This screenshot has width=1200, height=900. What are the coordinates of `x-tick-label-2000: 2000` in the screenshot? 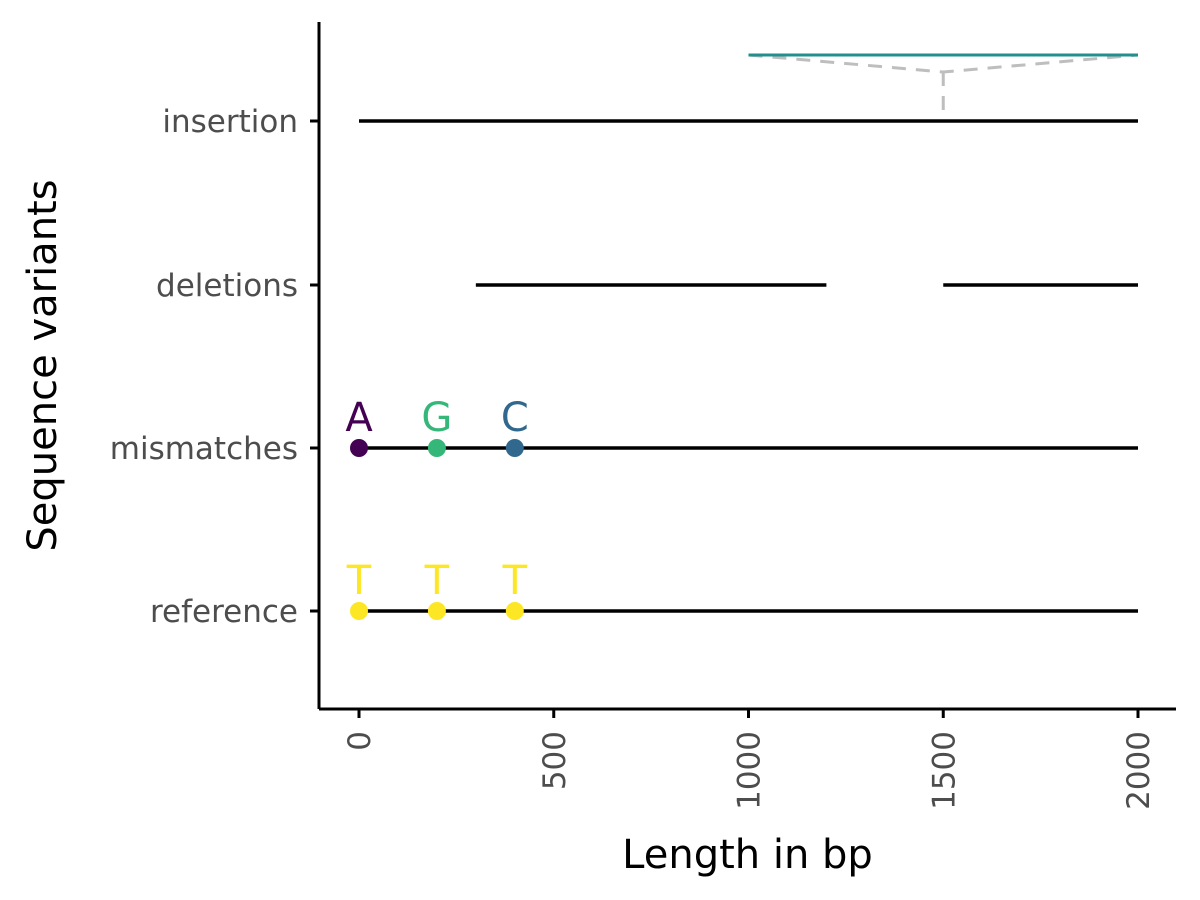 It's located at (1139, 770).